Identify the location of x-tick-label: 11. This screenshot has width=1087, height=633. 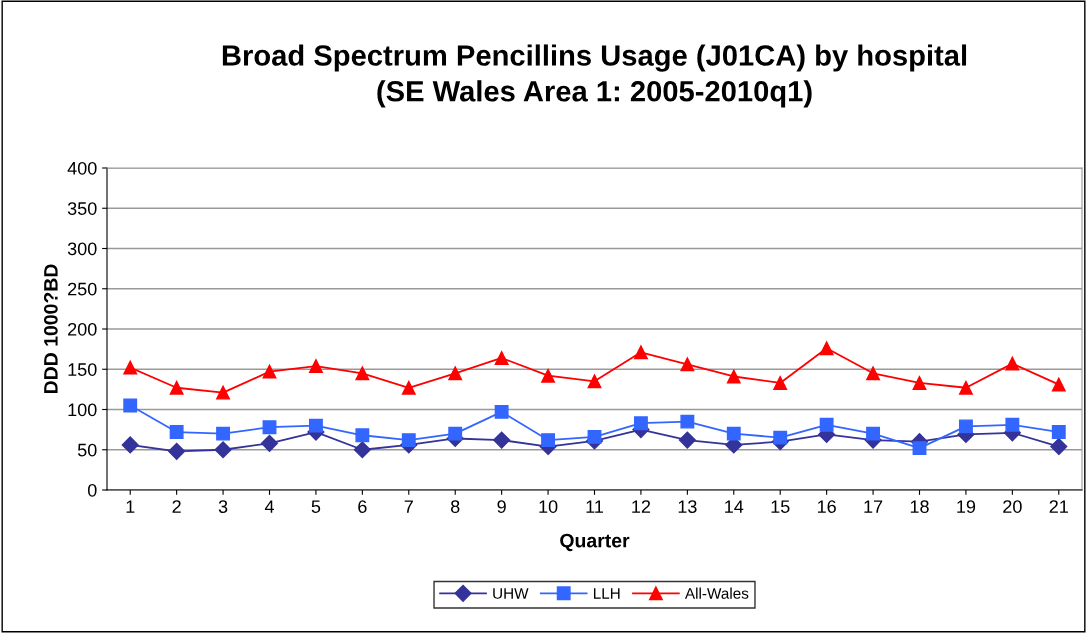
(594, 506).